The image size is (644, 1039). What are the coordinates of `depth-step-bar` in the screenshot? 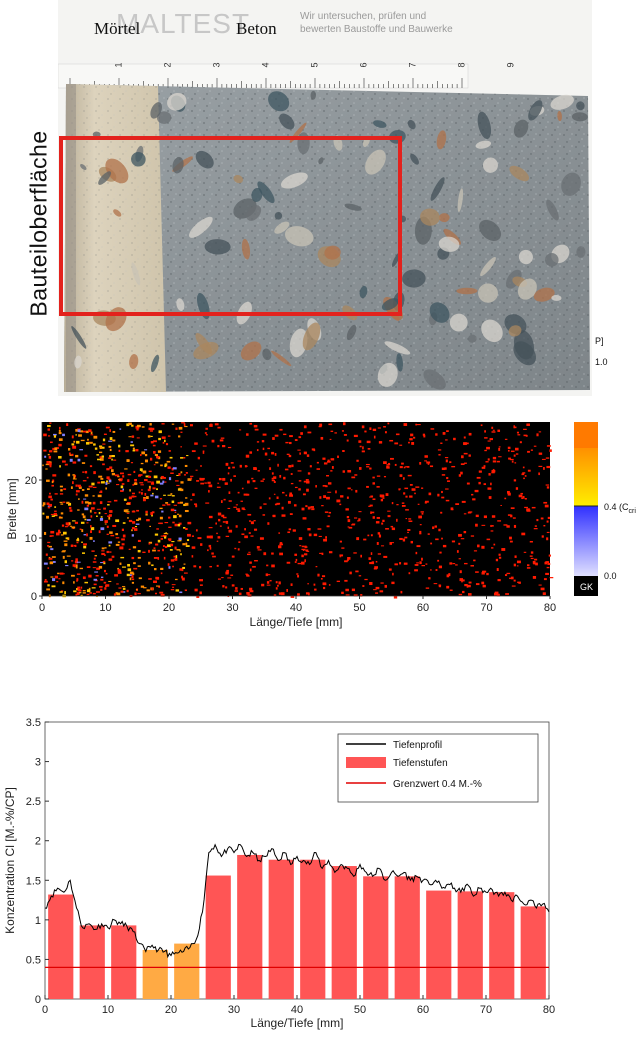 It's located at (470, 945).